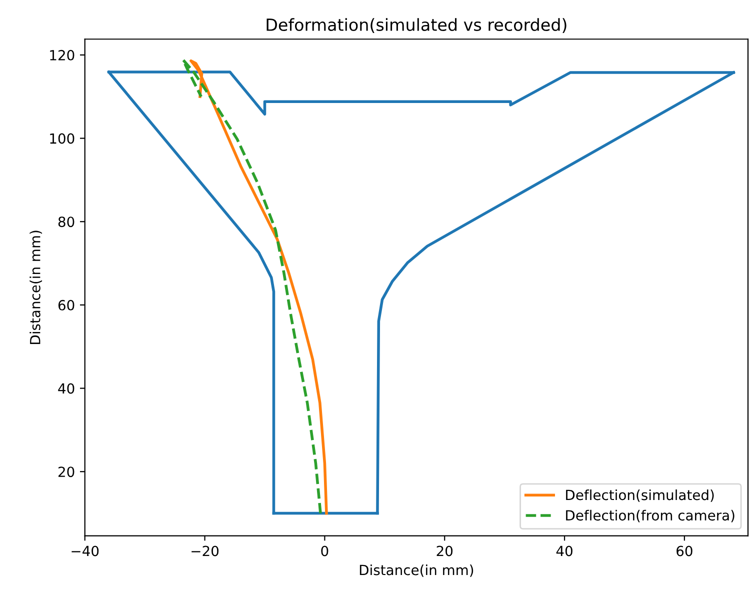  What do you see at coordinates (66, 472) in the screenshot?
I see `y-tick-label: 20` at bounding box center [66, 472].